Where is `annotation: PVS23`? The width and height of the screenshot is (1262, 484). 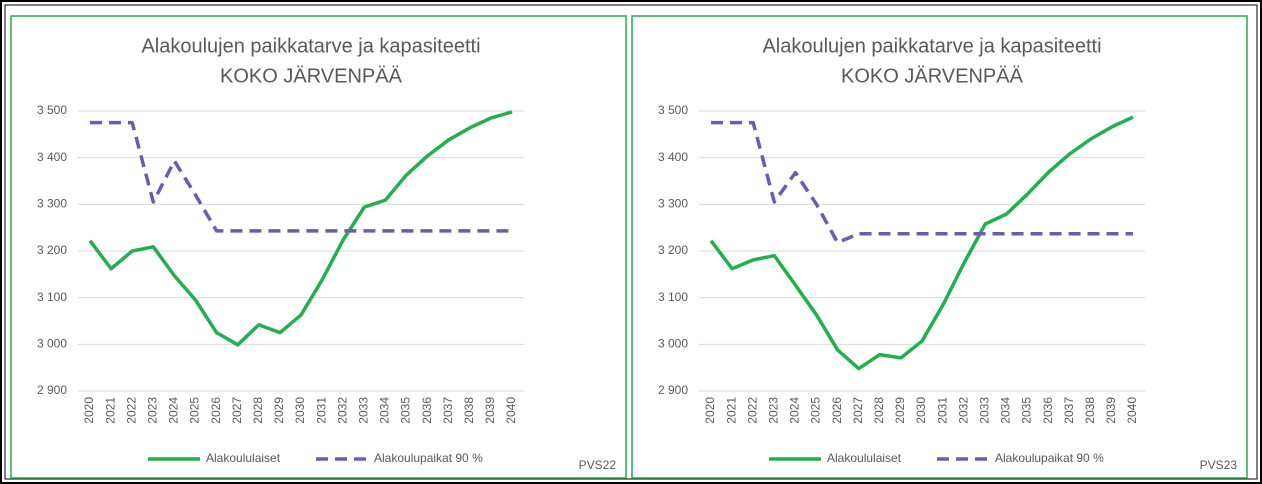
annotation: PVS23 is located at coordinates (1219, 465).